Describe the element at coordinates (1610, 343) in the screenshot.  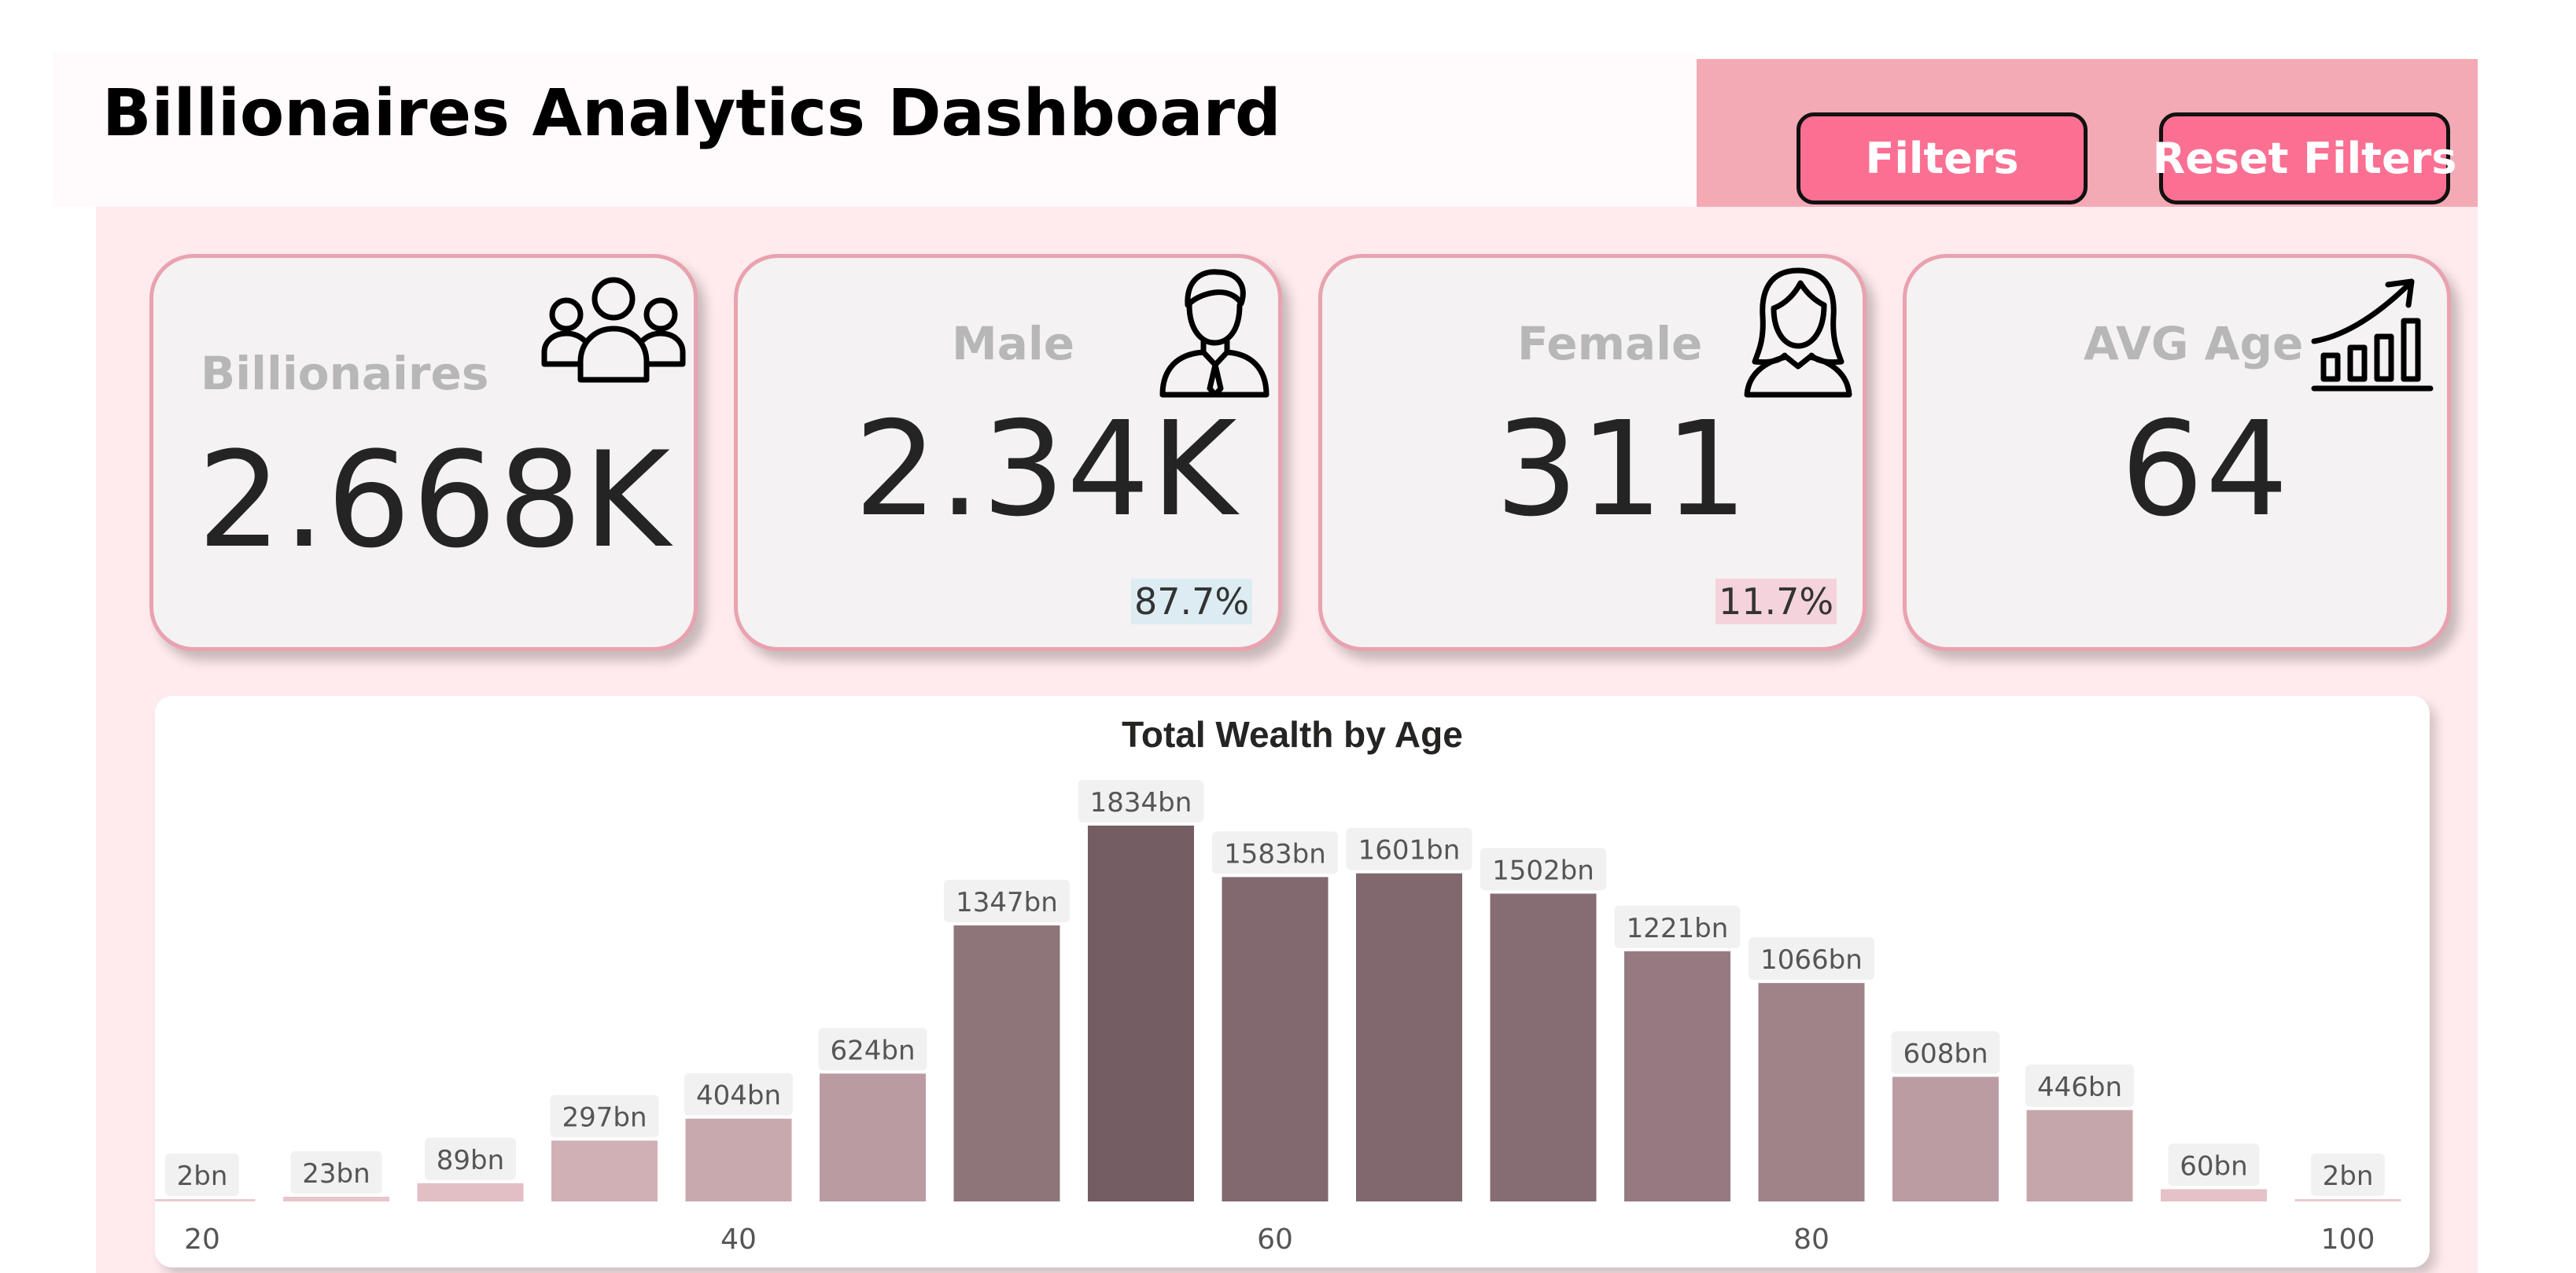
I see `female-label: Female` at that location.